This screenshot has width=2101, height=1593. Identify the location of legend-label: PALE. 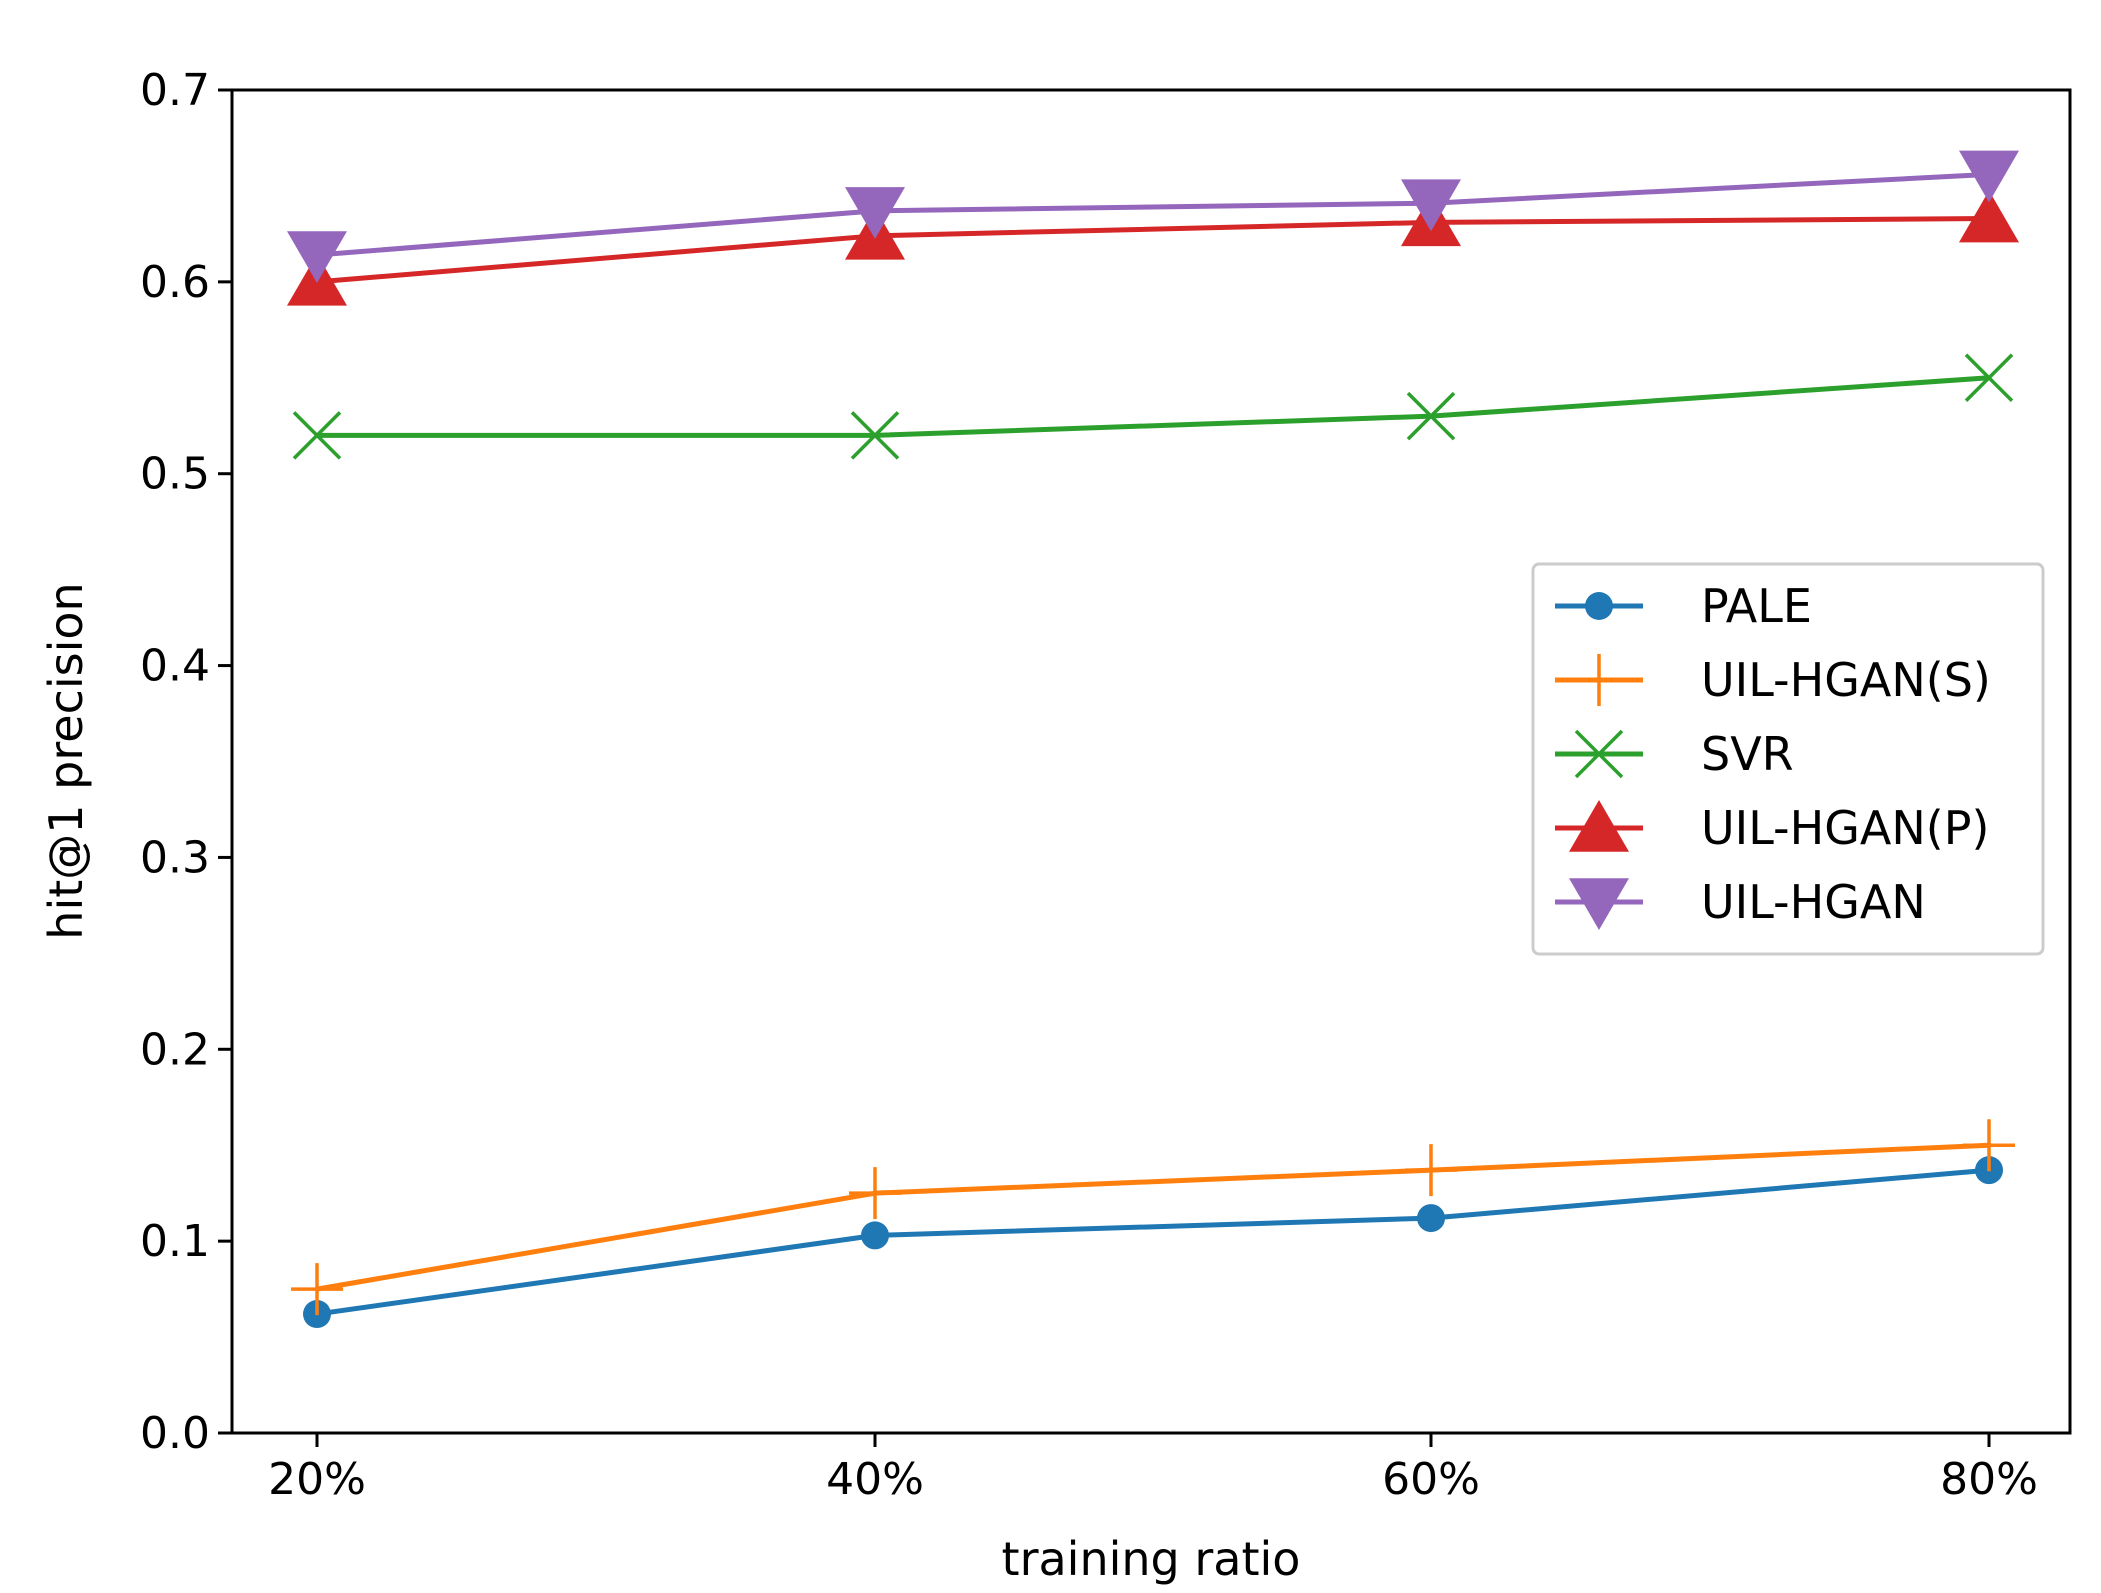
(1756, 606).